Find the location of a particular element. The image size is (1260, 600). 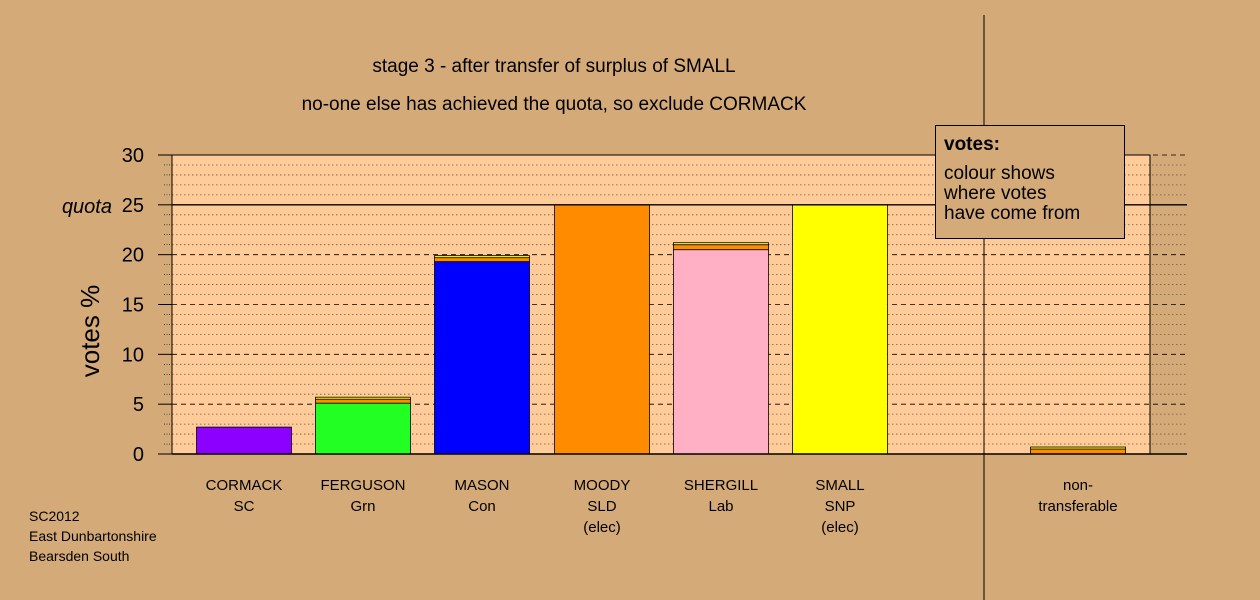

category-label: CORMACK is located at coordinates (244, 485).